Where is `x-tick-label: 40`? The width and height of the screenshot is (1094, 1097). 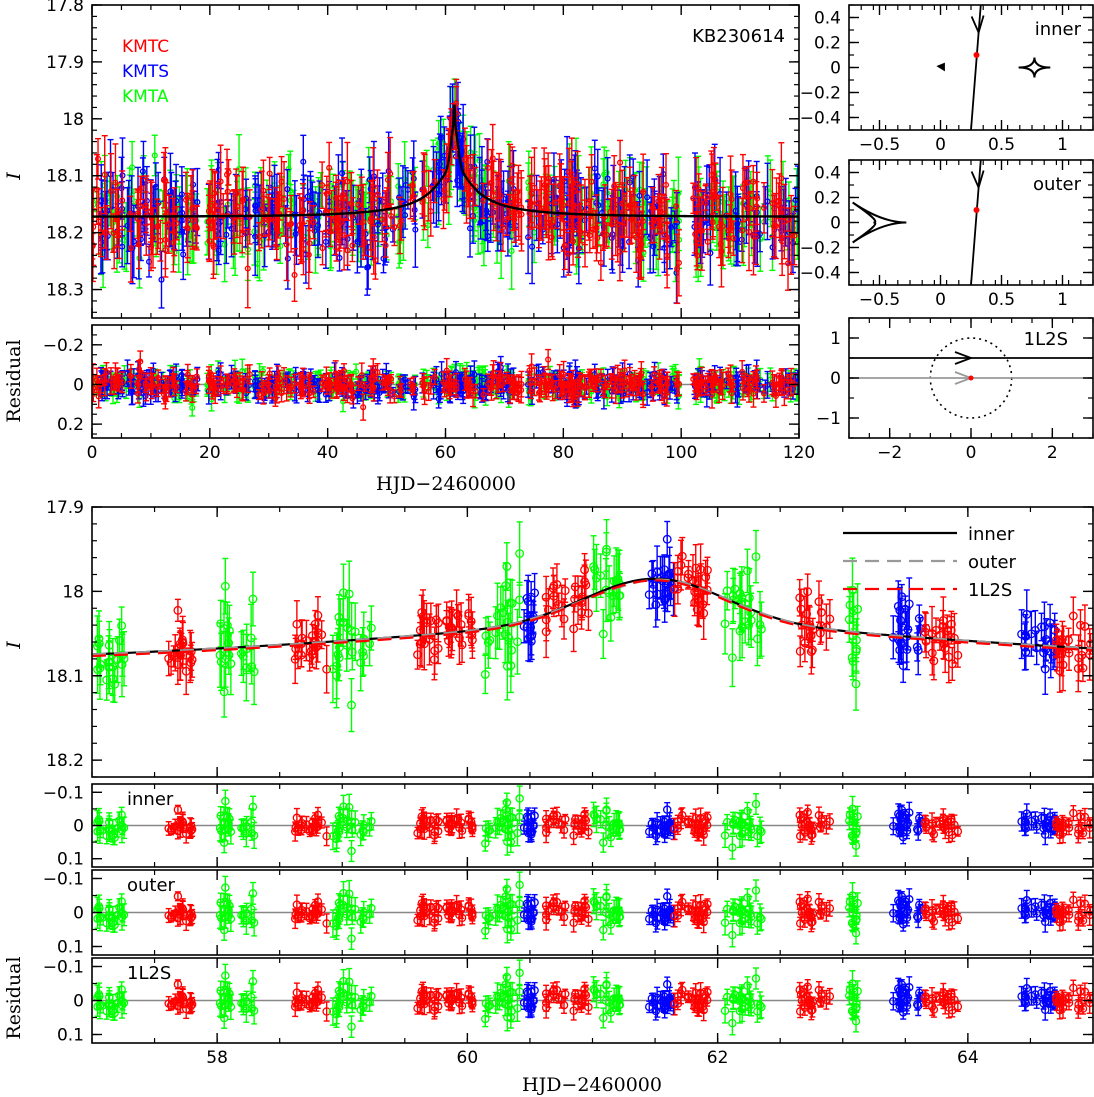
x-tick-label: 40 is located at coordinates (328, 453).